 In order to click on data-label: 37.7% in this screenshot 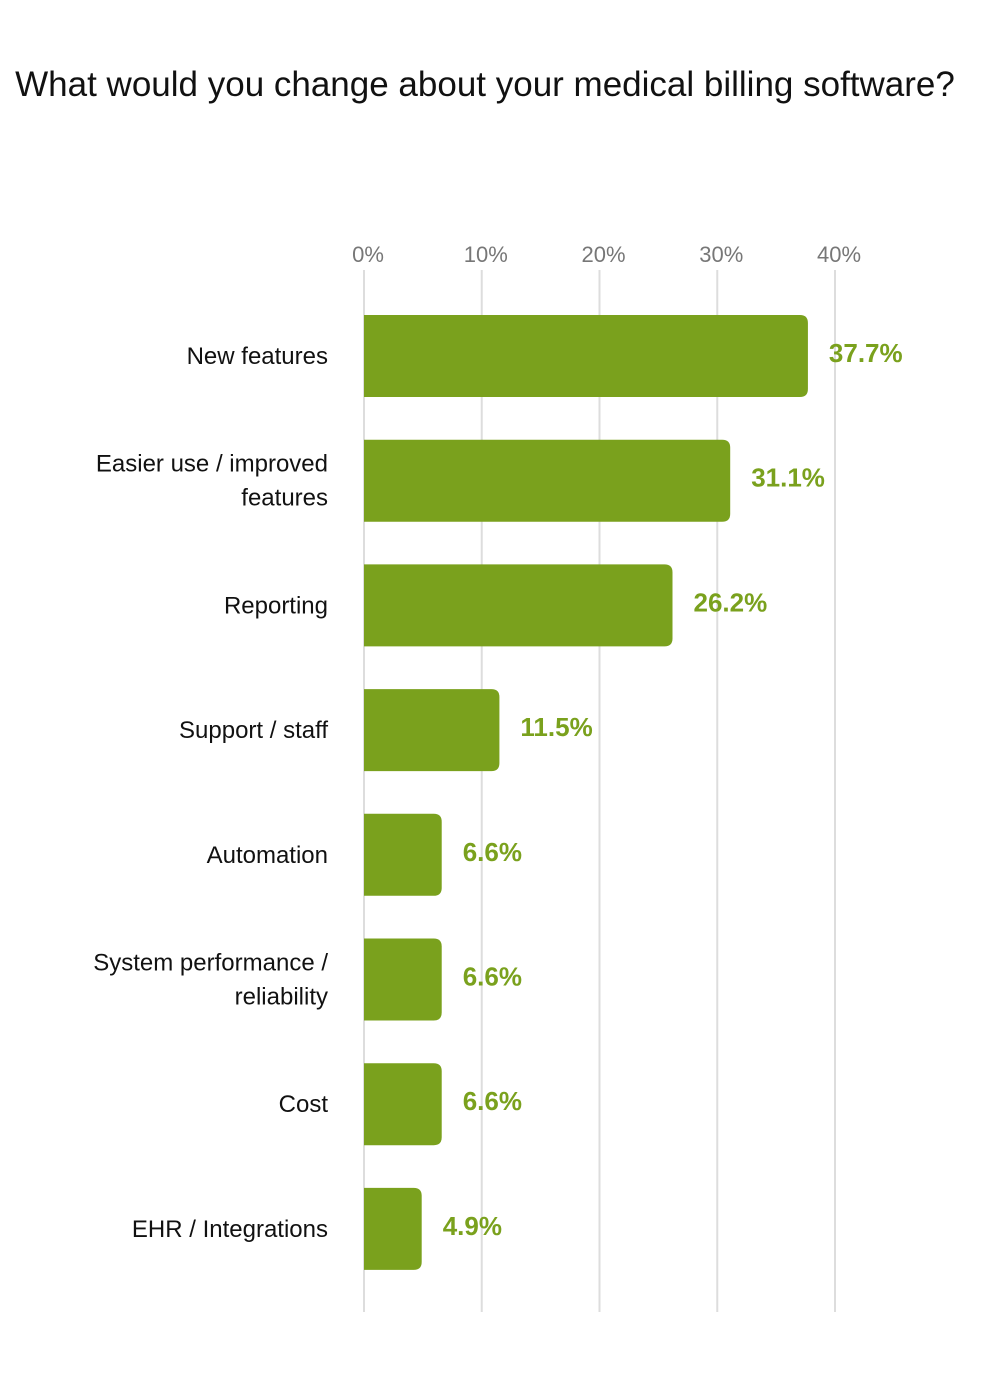, I will do `click(866, 353)`.